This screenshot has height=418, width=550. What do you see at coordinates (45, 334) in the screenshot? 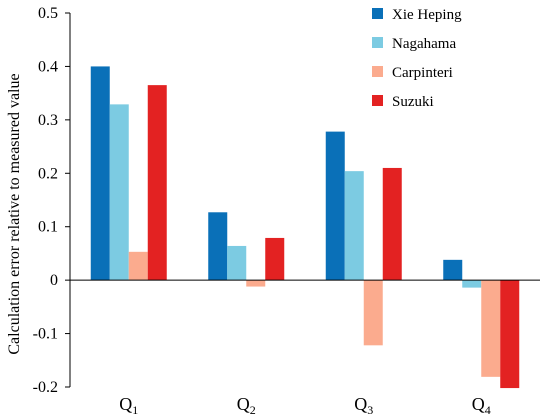
I see `y-tick-label: -0.1` at bounding box center [45, 334].